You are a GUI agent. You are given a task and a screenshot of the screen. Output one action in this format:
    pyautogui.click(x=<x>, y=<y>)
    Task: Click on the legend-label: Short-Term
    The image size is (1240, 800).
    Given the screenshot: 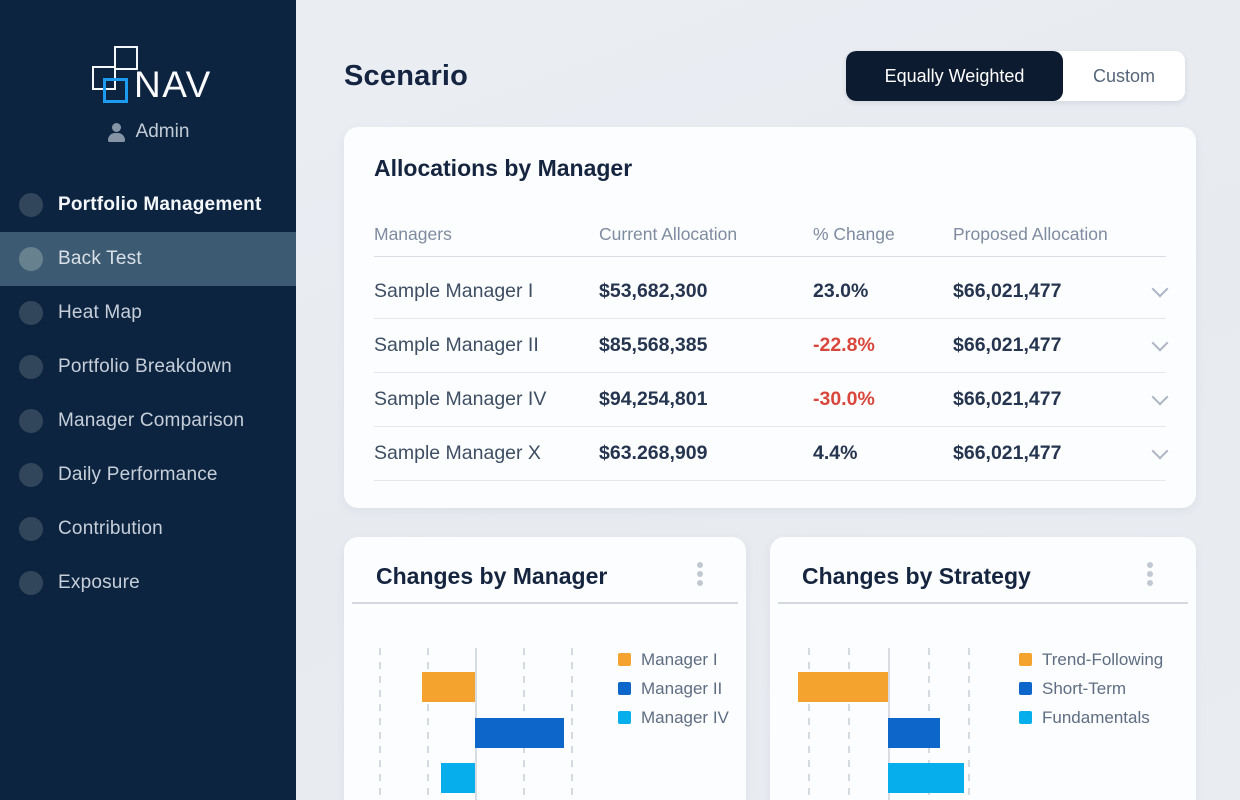 What is the action you would take?
    pyautogui.click(x=1084, y=688)
    